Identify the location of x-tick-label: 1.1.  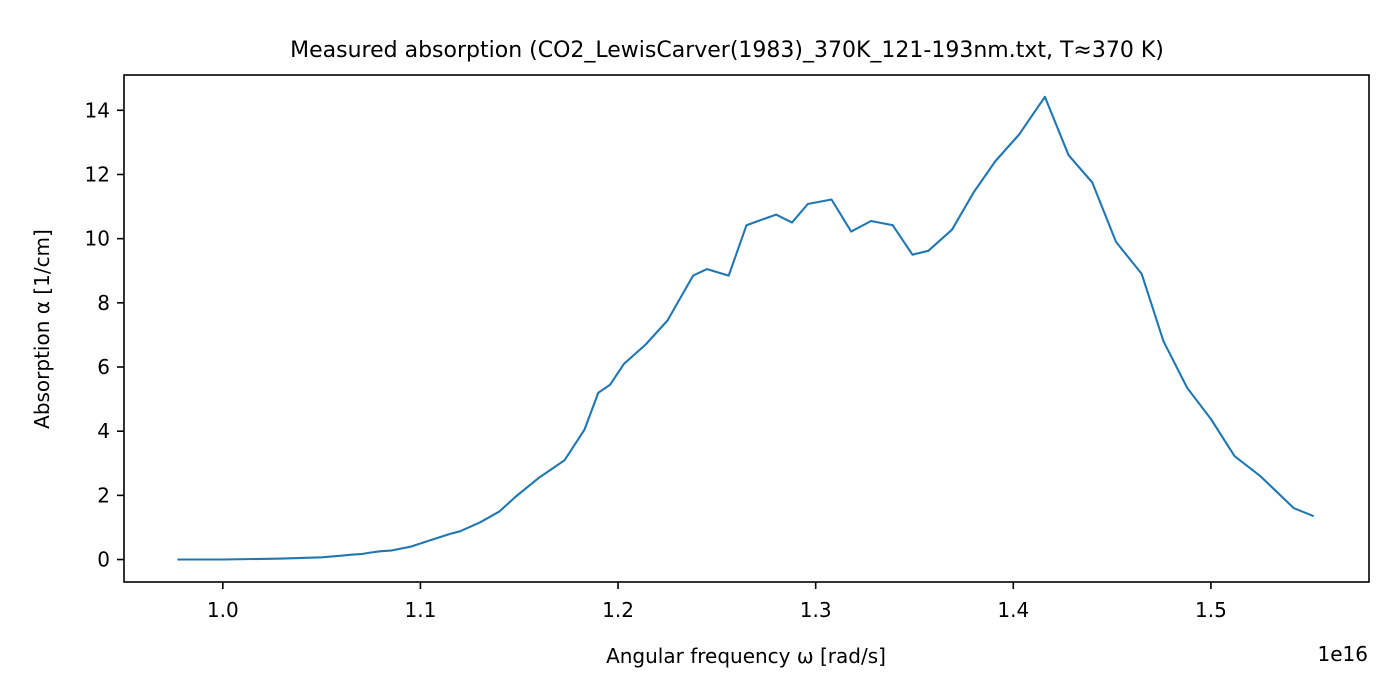
(421, 610).